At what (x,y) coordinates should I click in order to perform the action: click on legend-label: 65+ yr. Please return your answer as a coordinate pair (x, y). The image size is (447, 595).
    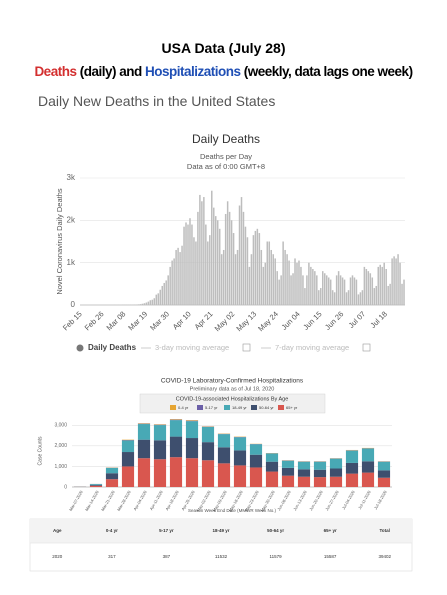
    Looking at the image, I should click on (292, 407).